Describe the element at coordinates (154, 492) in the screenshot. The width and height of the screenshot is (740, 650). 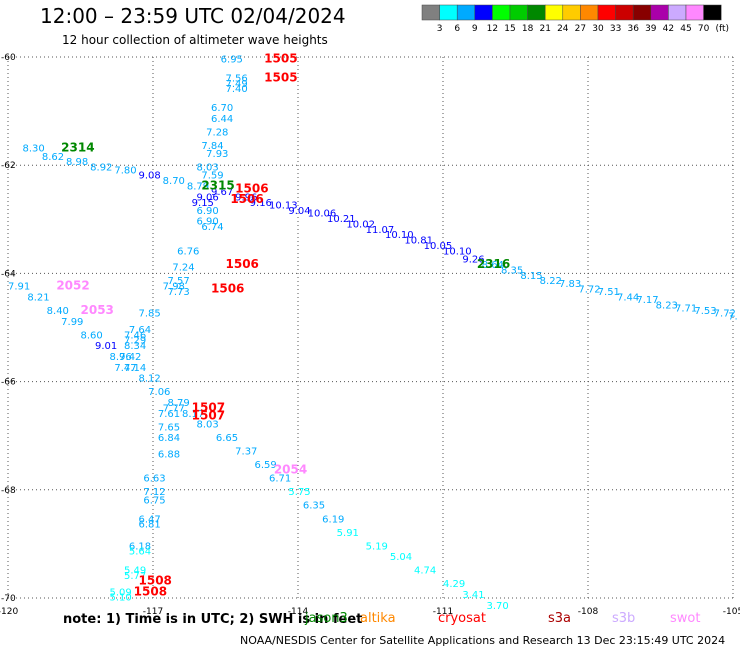
I see `wave-height-label: 7.12` at that location.